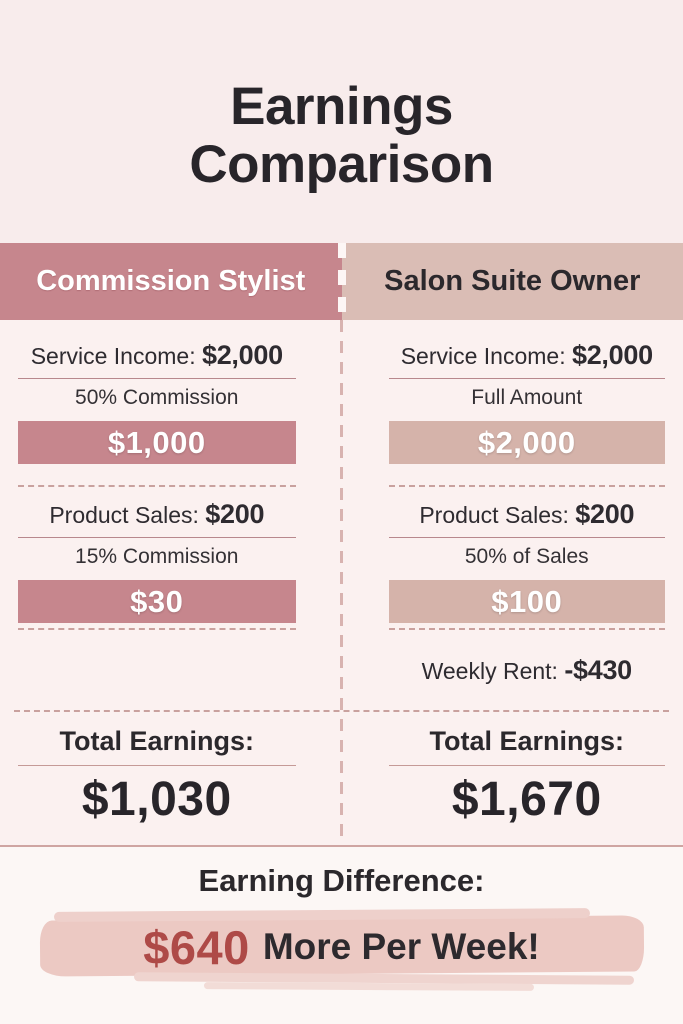 This screenshot has width=683, height=1024. I want to click on left-total-value: $1,030, so click(156, 799).